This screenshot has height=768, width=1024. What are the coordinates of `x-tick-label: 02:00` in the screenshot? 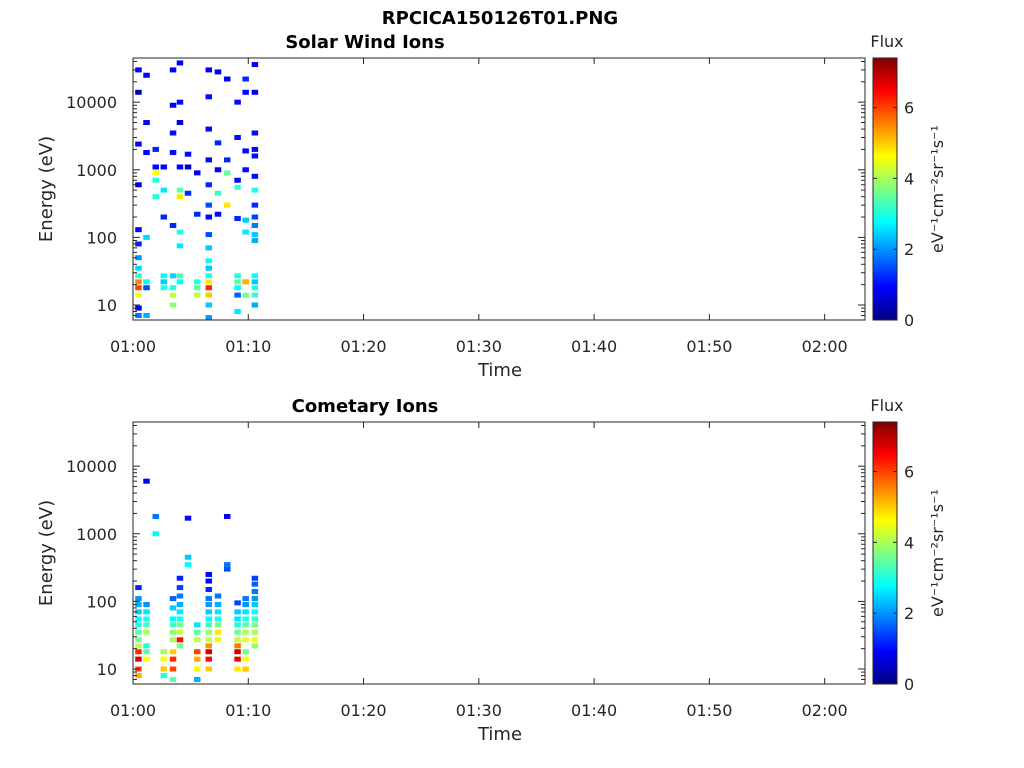 It's located at (825, 710).